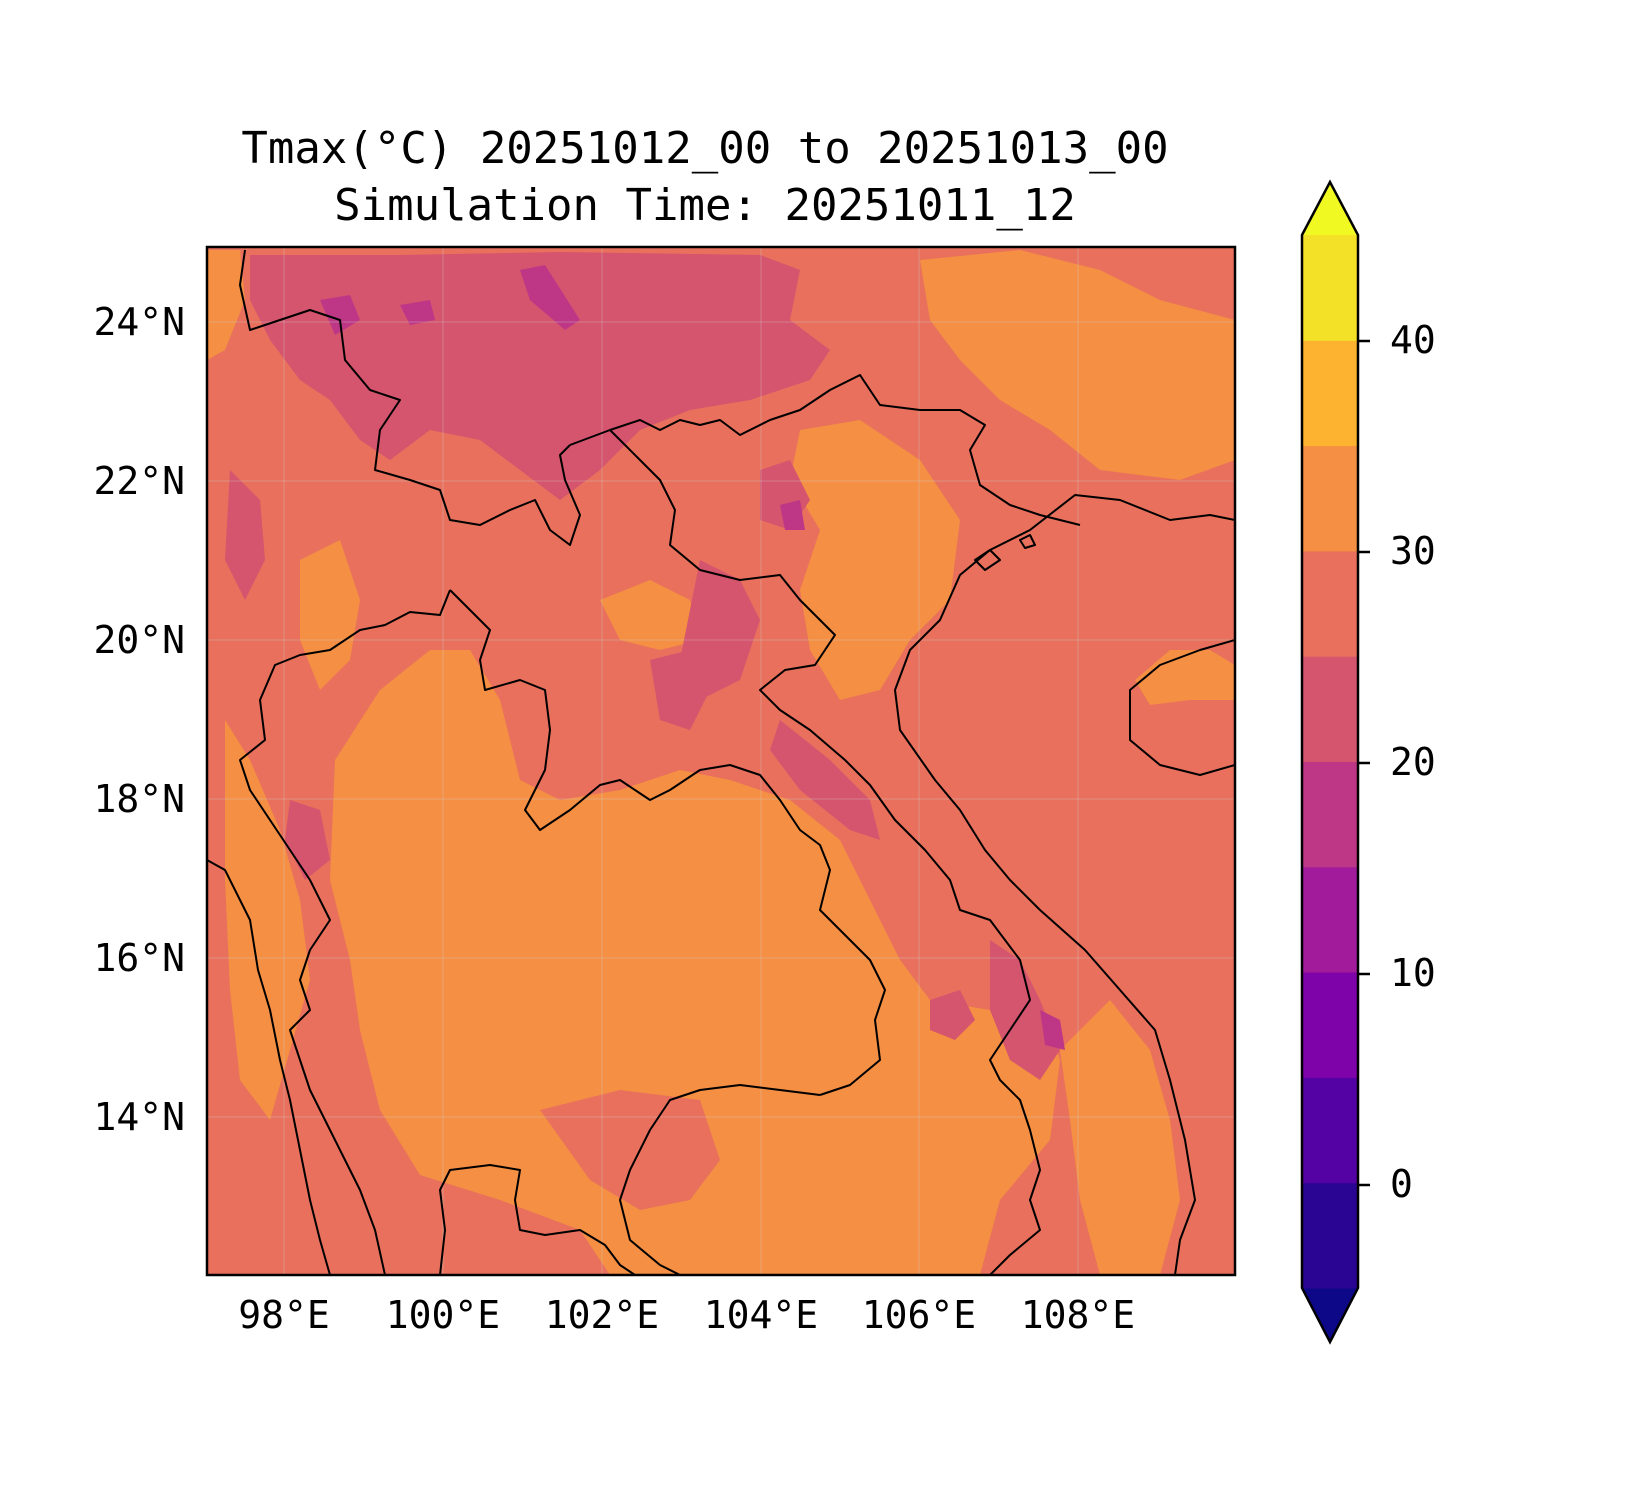  I want to click on myanmar-thai-border, so click(345, 932).